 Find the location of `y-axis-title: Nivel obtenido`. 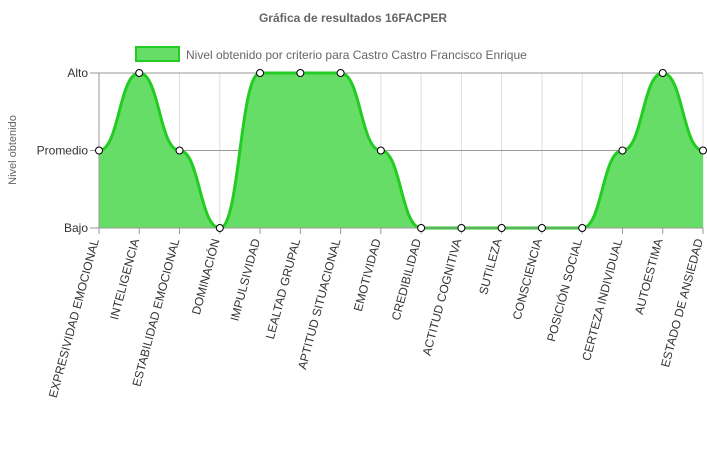

y-axis-title: Nivel obtenido is located at coordinates (13, 150).